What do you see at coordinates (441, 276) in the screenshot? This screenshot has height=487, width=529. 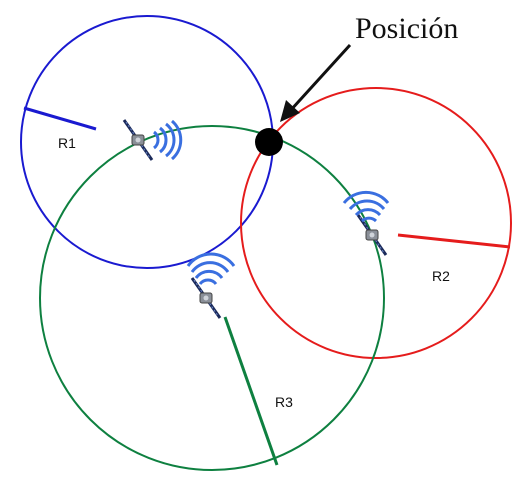 I see `radius-label-r2: R2` at bounding box center [441, 276].